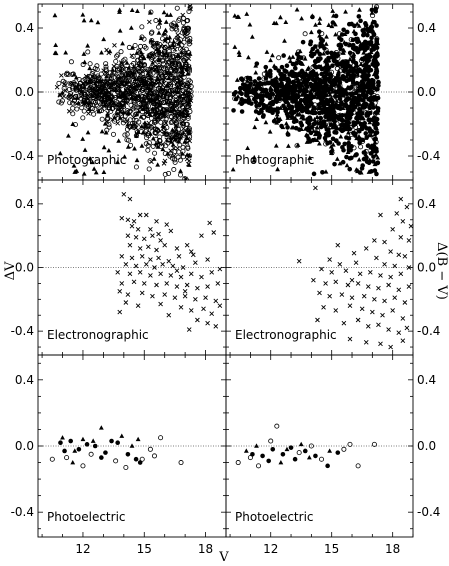  I want to click on panel-label: Photoelectric, so click(86, 517).